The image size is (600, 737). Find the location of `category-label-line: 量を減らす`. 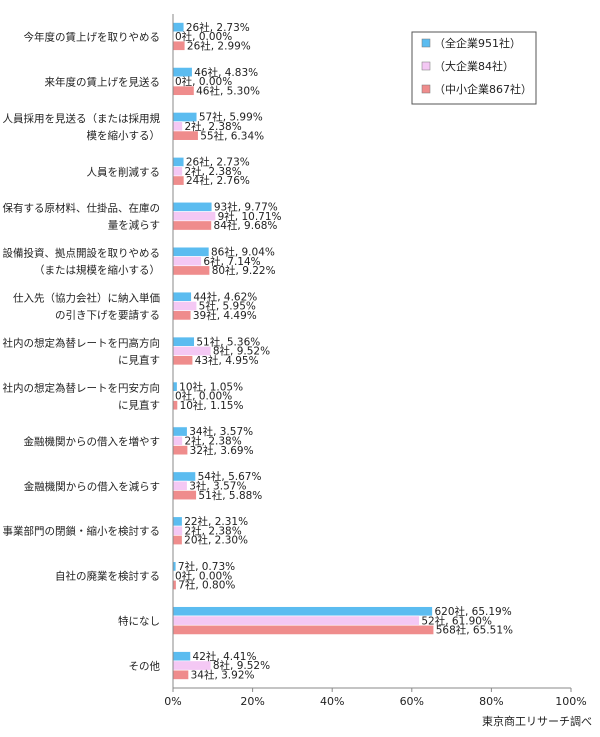

category-label-line: 量を減らす is located at coordinates (134, 225).